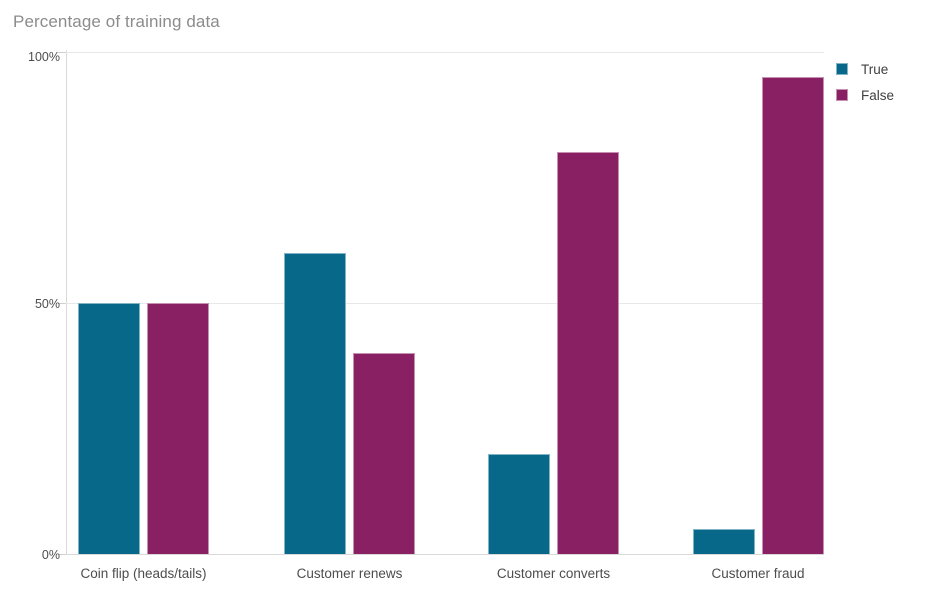 Image resolution: width=937 pixels, height=590 pixels. What do you see at coordinates (349, 573) in the screenshot?
I see `x-axis-label: Customer renews` at bounding box center [349, 573].